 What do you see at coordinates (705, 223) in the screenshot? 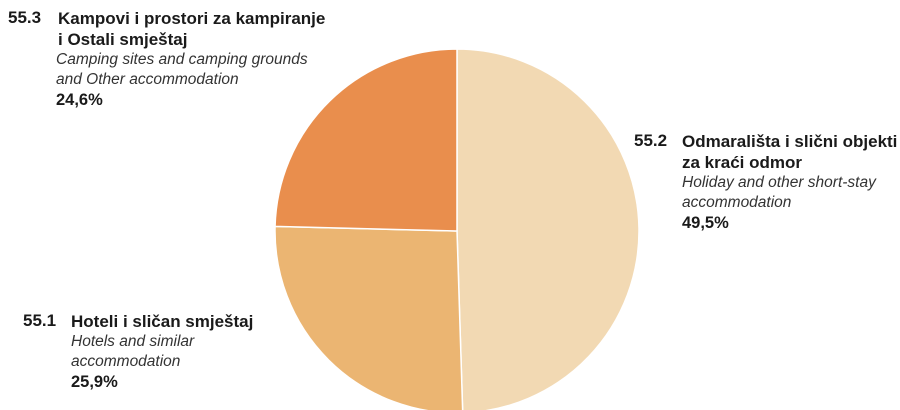
I see `holiday-value-label: 49,5%` at bounding box center [705, 223].